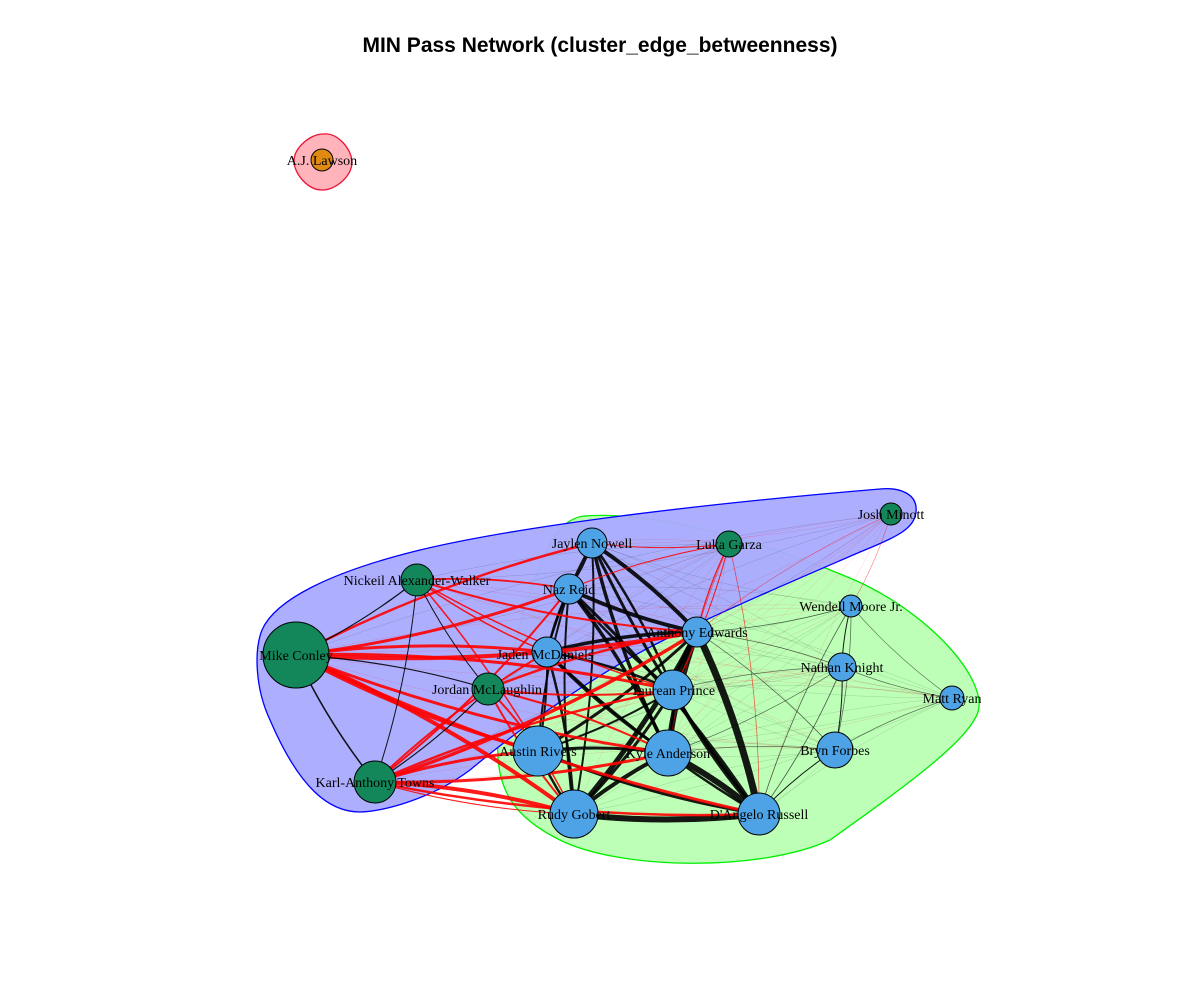 The width and height of the screenshot is (1200, 1000). I want to click on edge-nickeil-anthony, so click(557, 606).